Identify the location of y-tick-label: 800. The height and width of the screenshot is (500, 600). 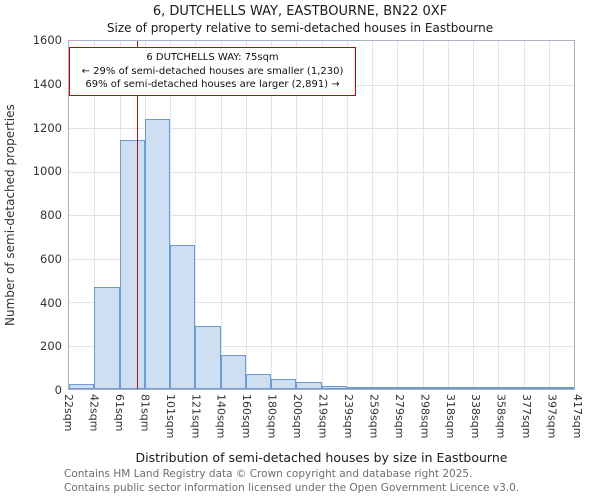
(51, 215).